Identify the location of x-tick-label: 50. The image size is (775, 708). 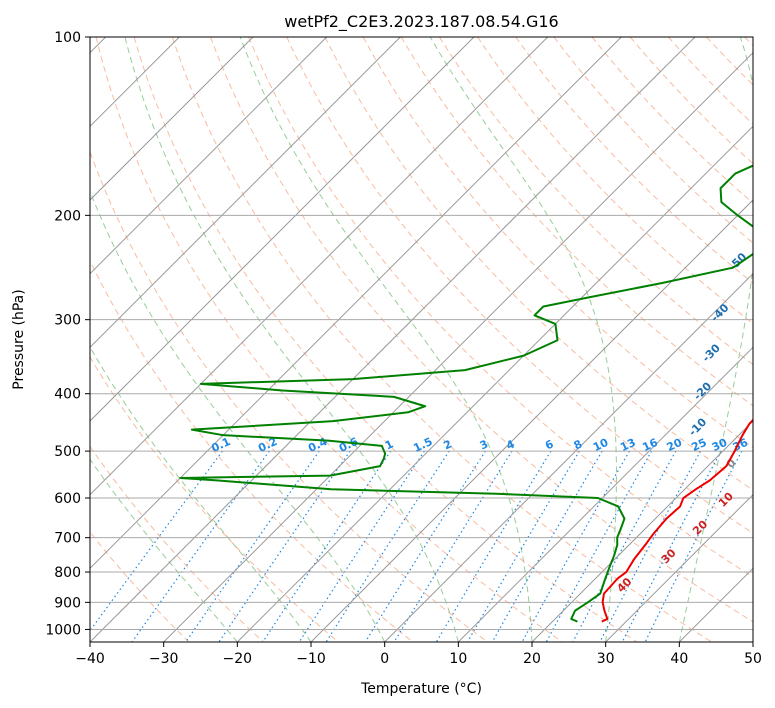
(753, 659).